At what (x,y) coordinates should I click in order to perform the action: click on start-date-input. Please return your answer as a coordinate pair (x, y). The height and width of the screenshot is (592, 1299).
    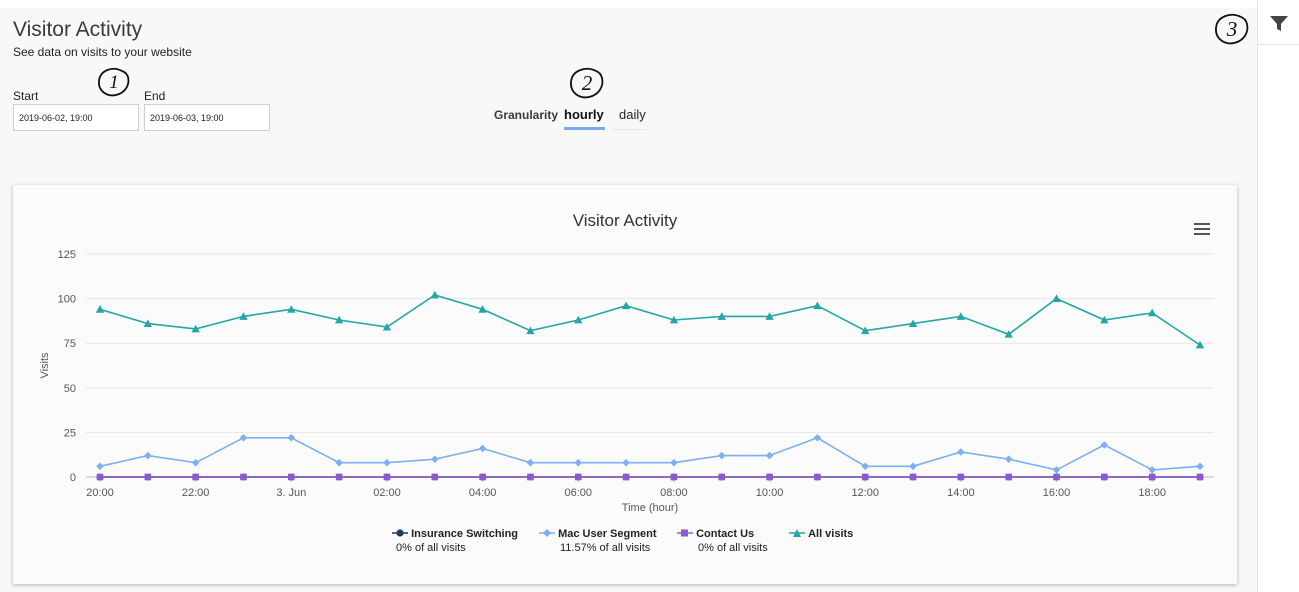
    Looking at the image, I should click on (76, 117).